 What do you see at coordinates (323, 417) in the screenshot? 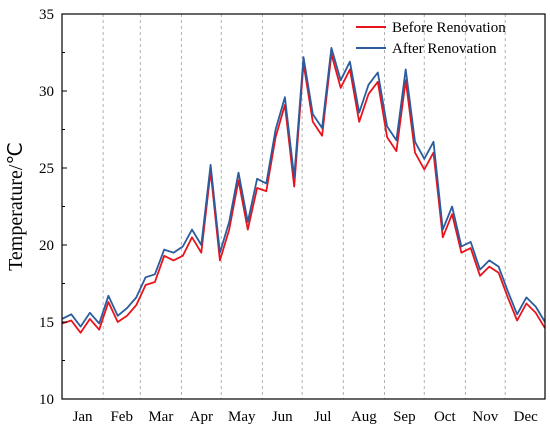
I see `x-tick-label: Jul` at bounding box center [323, 417].